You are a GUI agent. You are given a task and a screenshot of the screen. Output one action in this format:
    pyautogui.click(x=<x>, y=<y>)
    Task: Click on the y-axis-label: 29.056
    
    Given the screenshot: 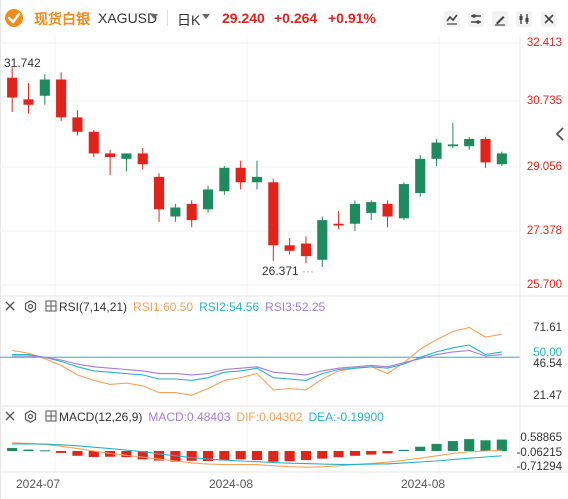 What is the action you would take?
    pyautogui.click(x=544, y=167)
    